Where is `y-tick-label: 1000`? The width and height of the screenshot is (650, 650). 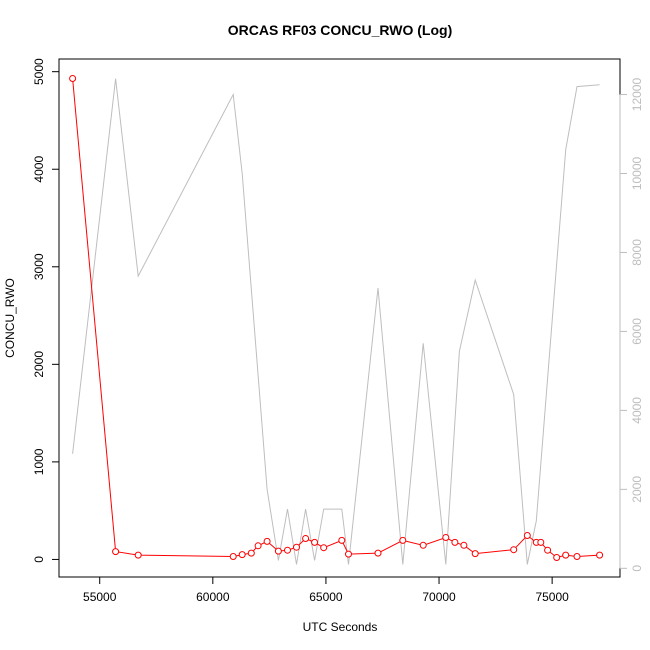
y-tick-label: 1000 is located at coordinates (39, 461).